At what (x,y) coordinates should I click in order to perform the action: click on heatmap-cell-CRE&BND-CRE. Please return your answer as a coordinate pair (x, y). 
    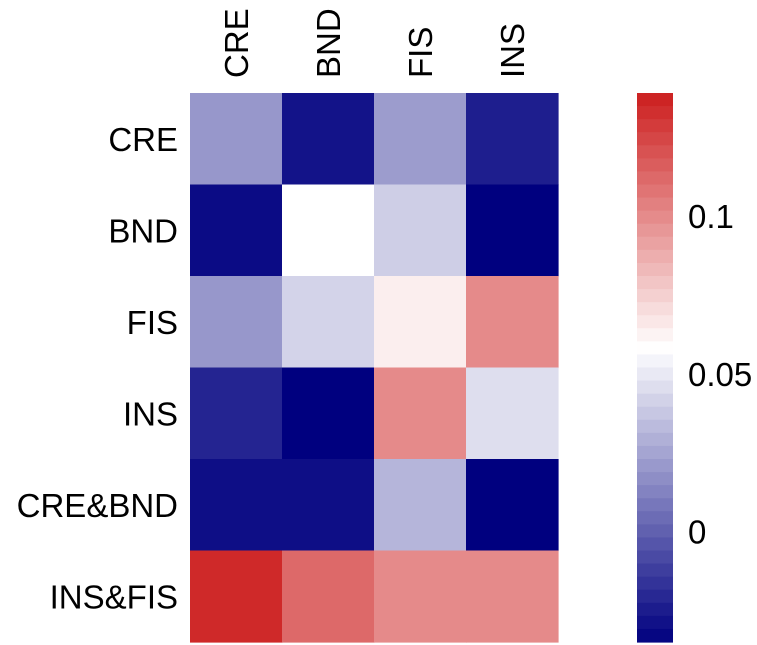
    Looking at the image, I should click on (236, 505).